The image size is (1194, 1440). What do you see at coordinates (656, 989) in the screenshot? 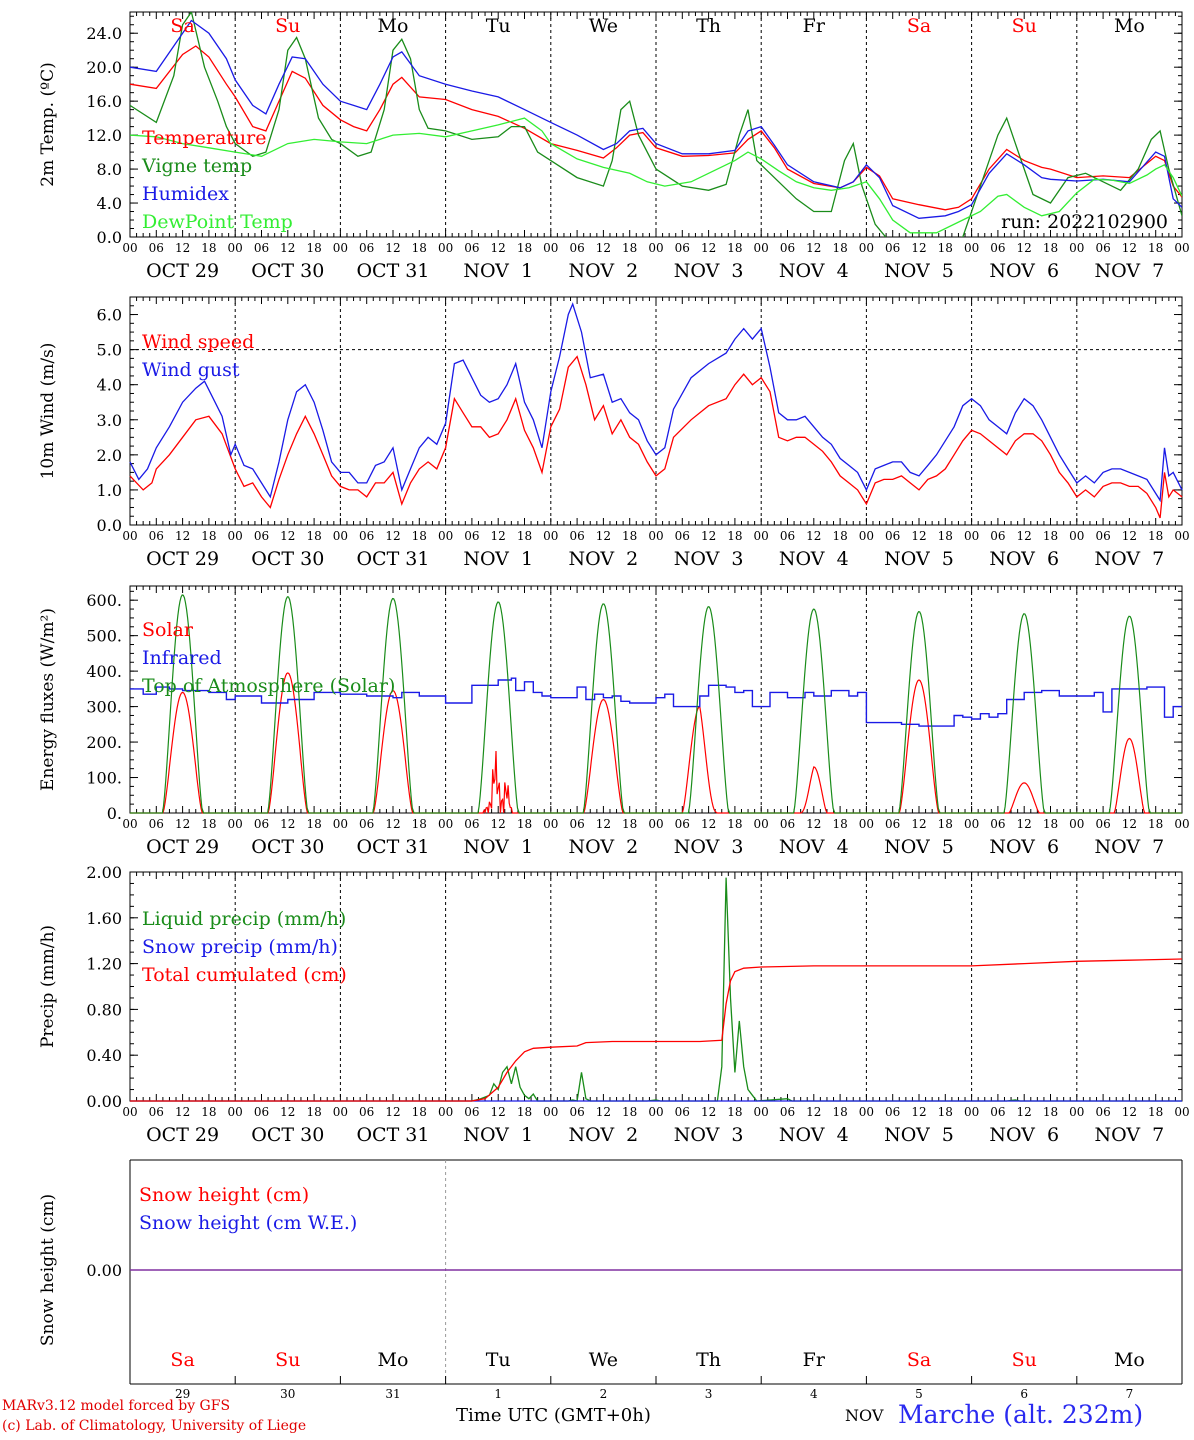
I see `series-line-liquid-precip-mm-h-` at bounding box center [656, 989].